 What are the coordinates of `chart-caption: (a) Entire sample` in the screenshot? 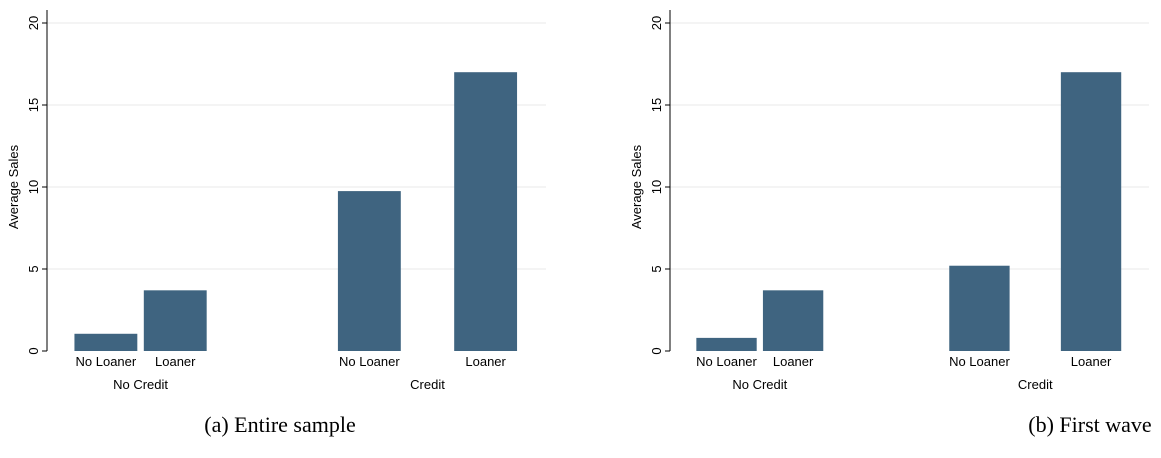 It's located at (280, 424).